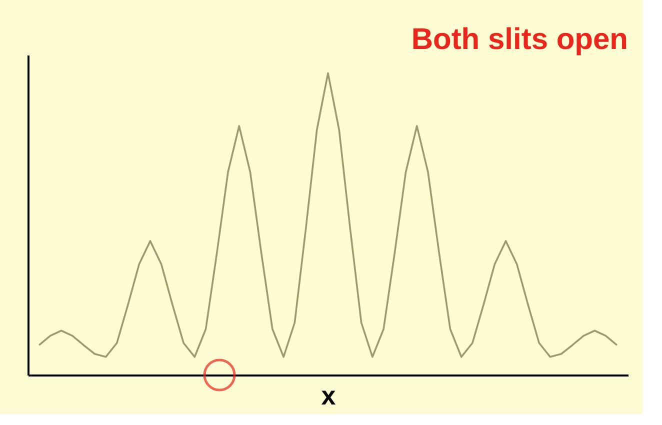  I want to click on chart-title: Both slits open, so click(519, 39).